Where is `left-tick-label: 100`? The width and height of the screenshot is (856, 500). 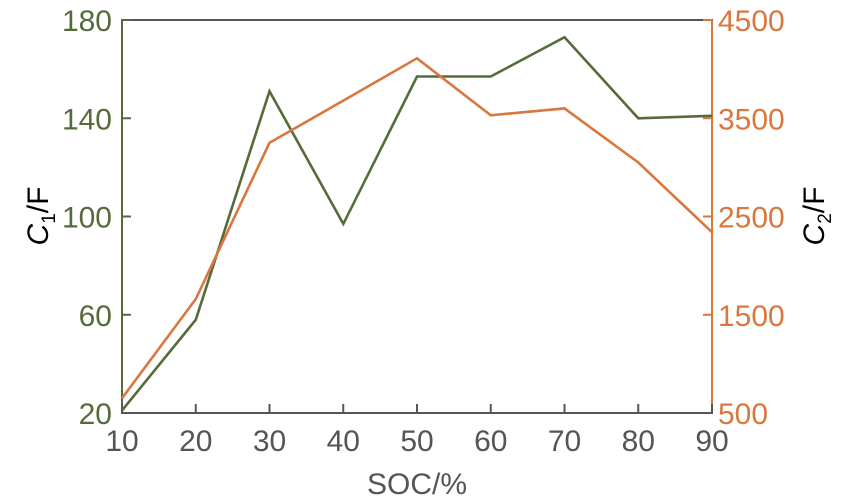
left-tick-label: 100 is located at coordinates (87, 218).